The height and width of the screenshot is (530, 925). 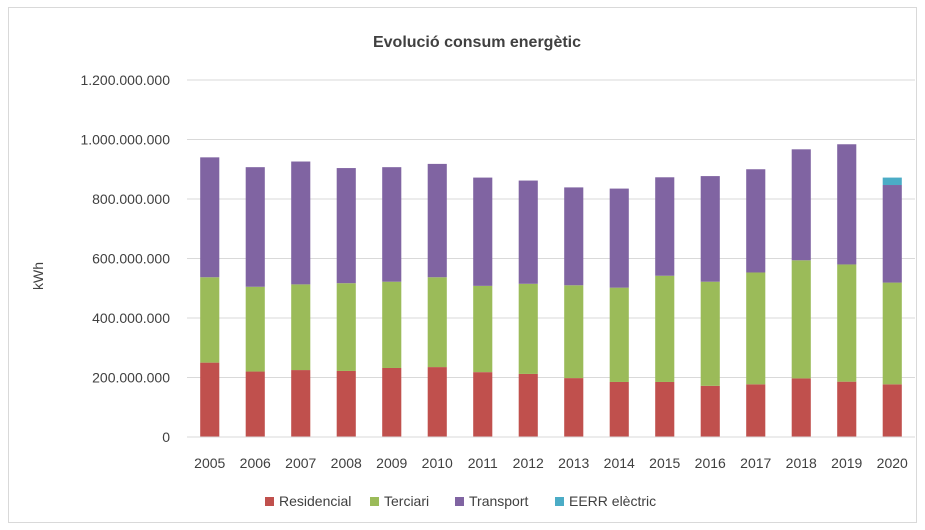 I want to click on x-tick-label: 2012, so click(x=528, y=463).